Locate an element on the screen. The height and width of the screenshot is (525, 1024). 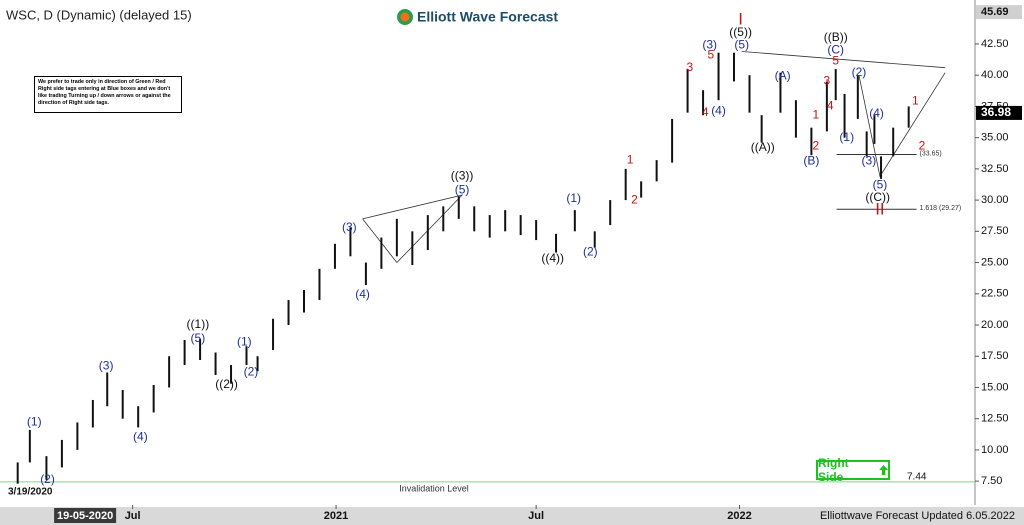
y-tick-label: 42.50 is located at coordinates (995, 44).